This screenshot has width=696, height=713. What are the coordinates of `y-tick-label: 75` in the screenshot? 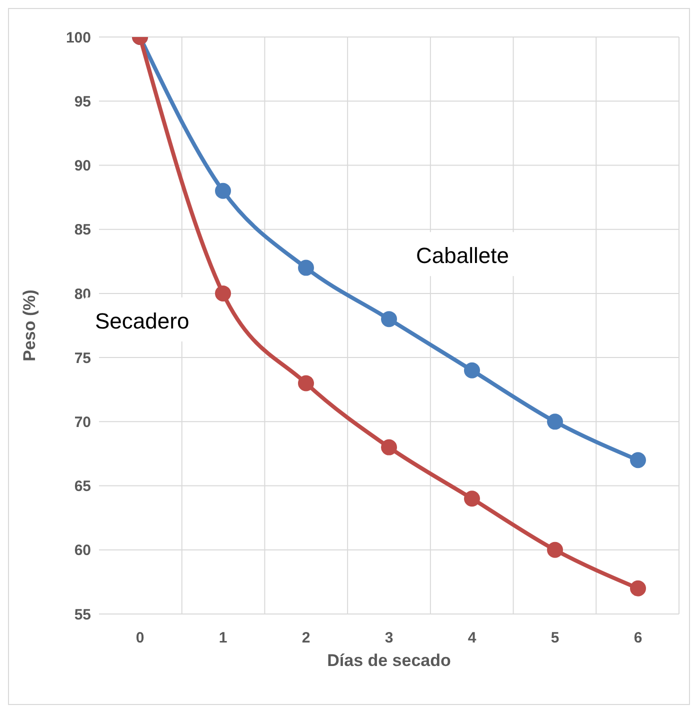 It's located at (82, 358).